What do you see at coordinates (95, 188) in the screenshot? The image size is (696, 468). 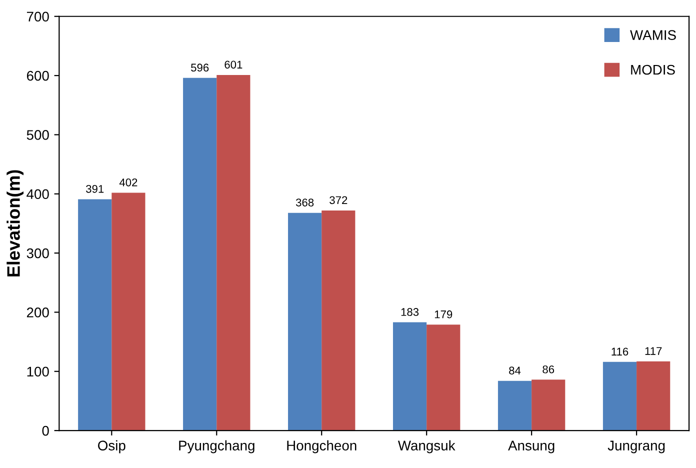 I see `data-label: 391` at bounding box center [95, 188].